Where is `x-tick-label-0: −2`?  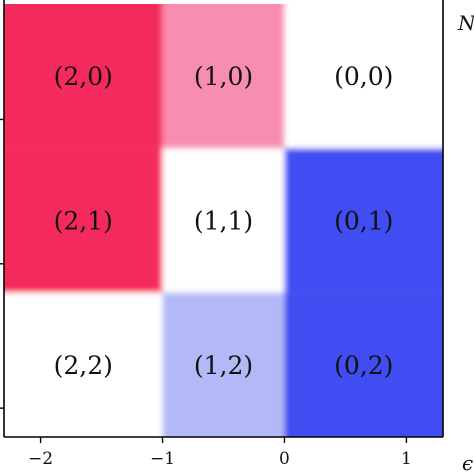 x-tick-label-0: −2 is located at coordinates (40, 459).